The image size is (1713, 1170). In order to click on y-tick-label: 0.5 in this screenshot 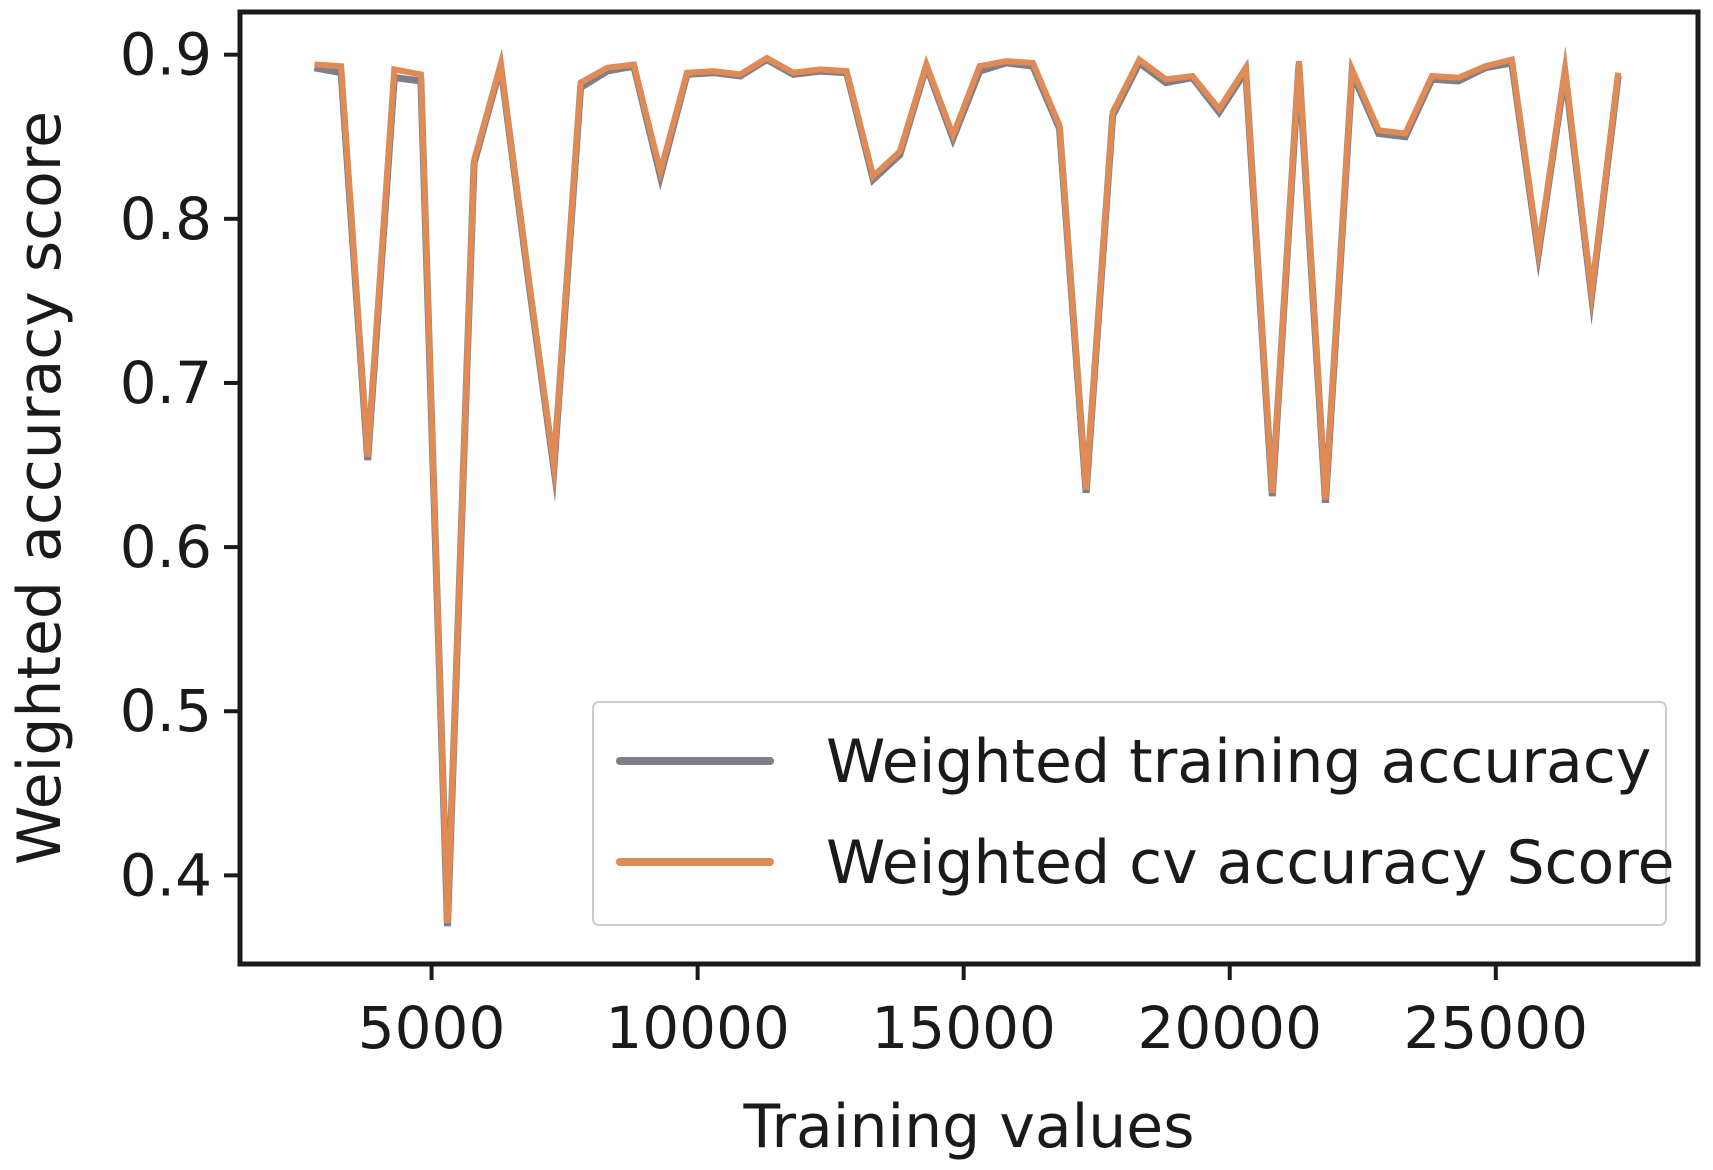, I will do `click(166, 711)`.